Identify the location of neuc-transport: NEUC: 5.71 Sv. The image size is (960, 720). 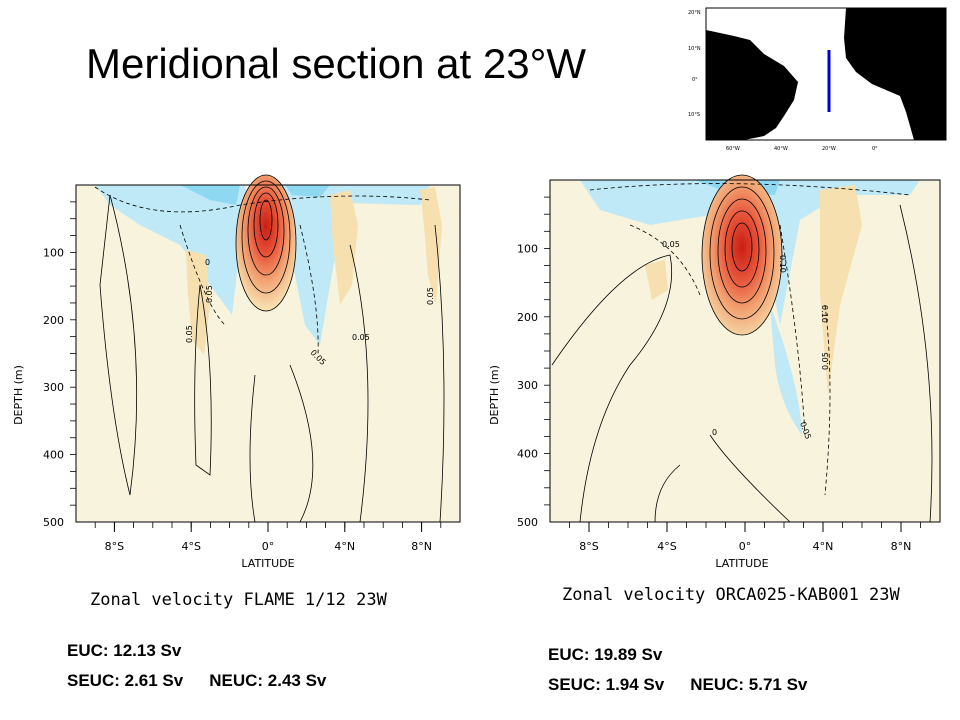
(749, 684).